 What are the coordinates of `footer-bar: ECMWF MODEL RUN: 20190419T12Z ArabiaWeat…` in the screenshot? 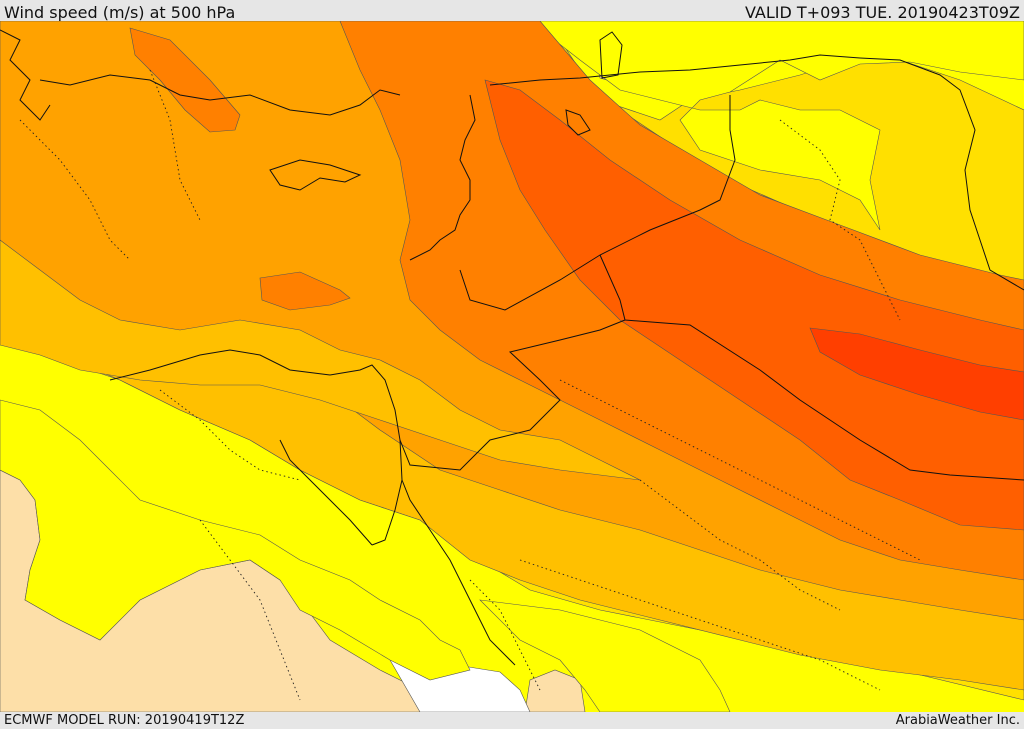 It's located at (512, 720).